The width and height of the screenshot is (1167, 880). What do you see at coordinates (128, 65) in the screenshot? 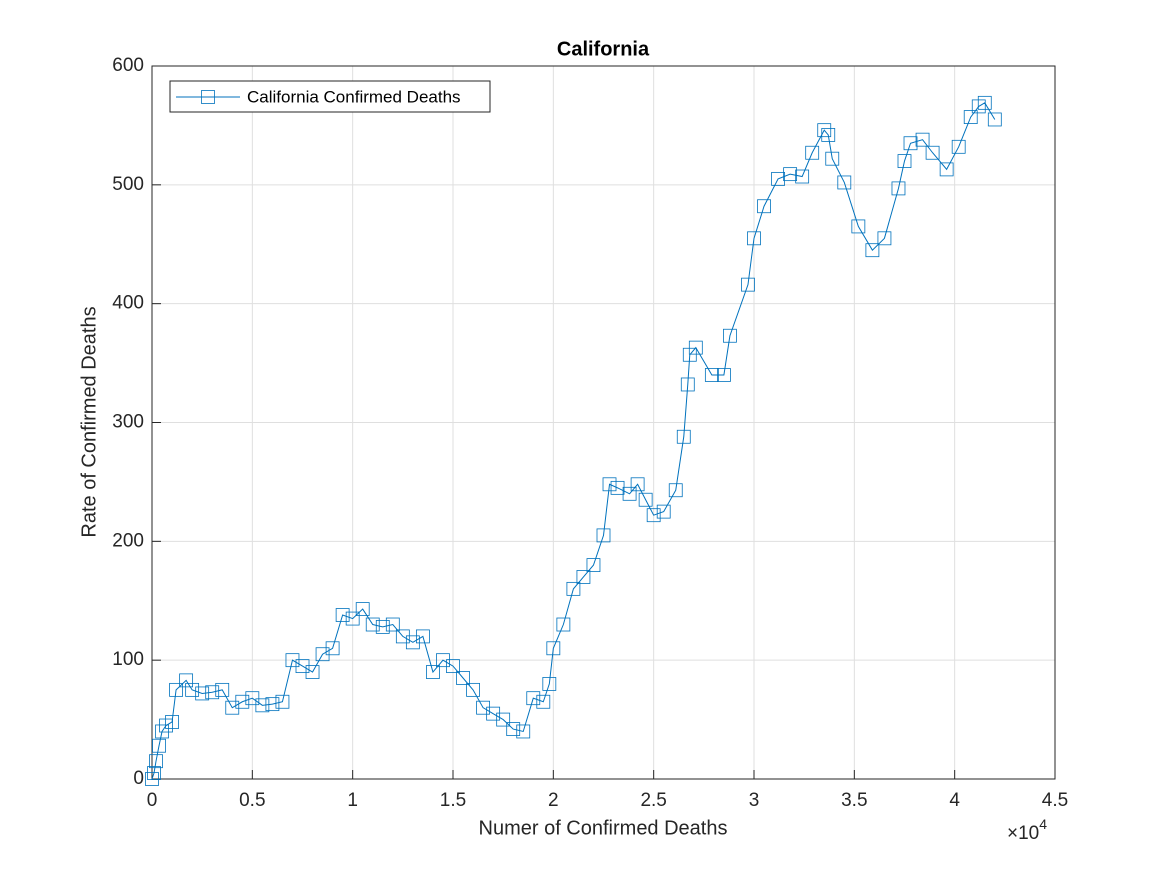
I see `y-tick-label: 600` at bounding box center [128, 65].